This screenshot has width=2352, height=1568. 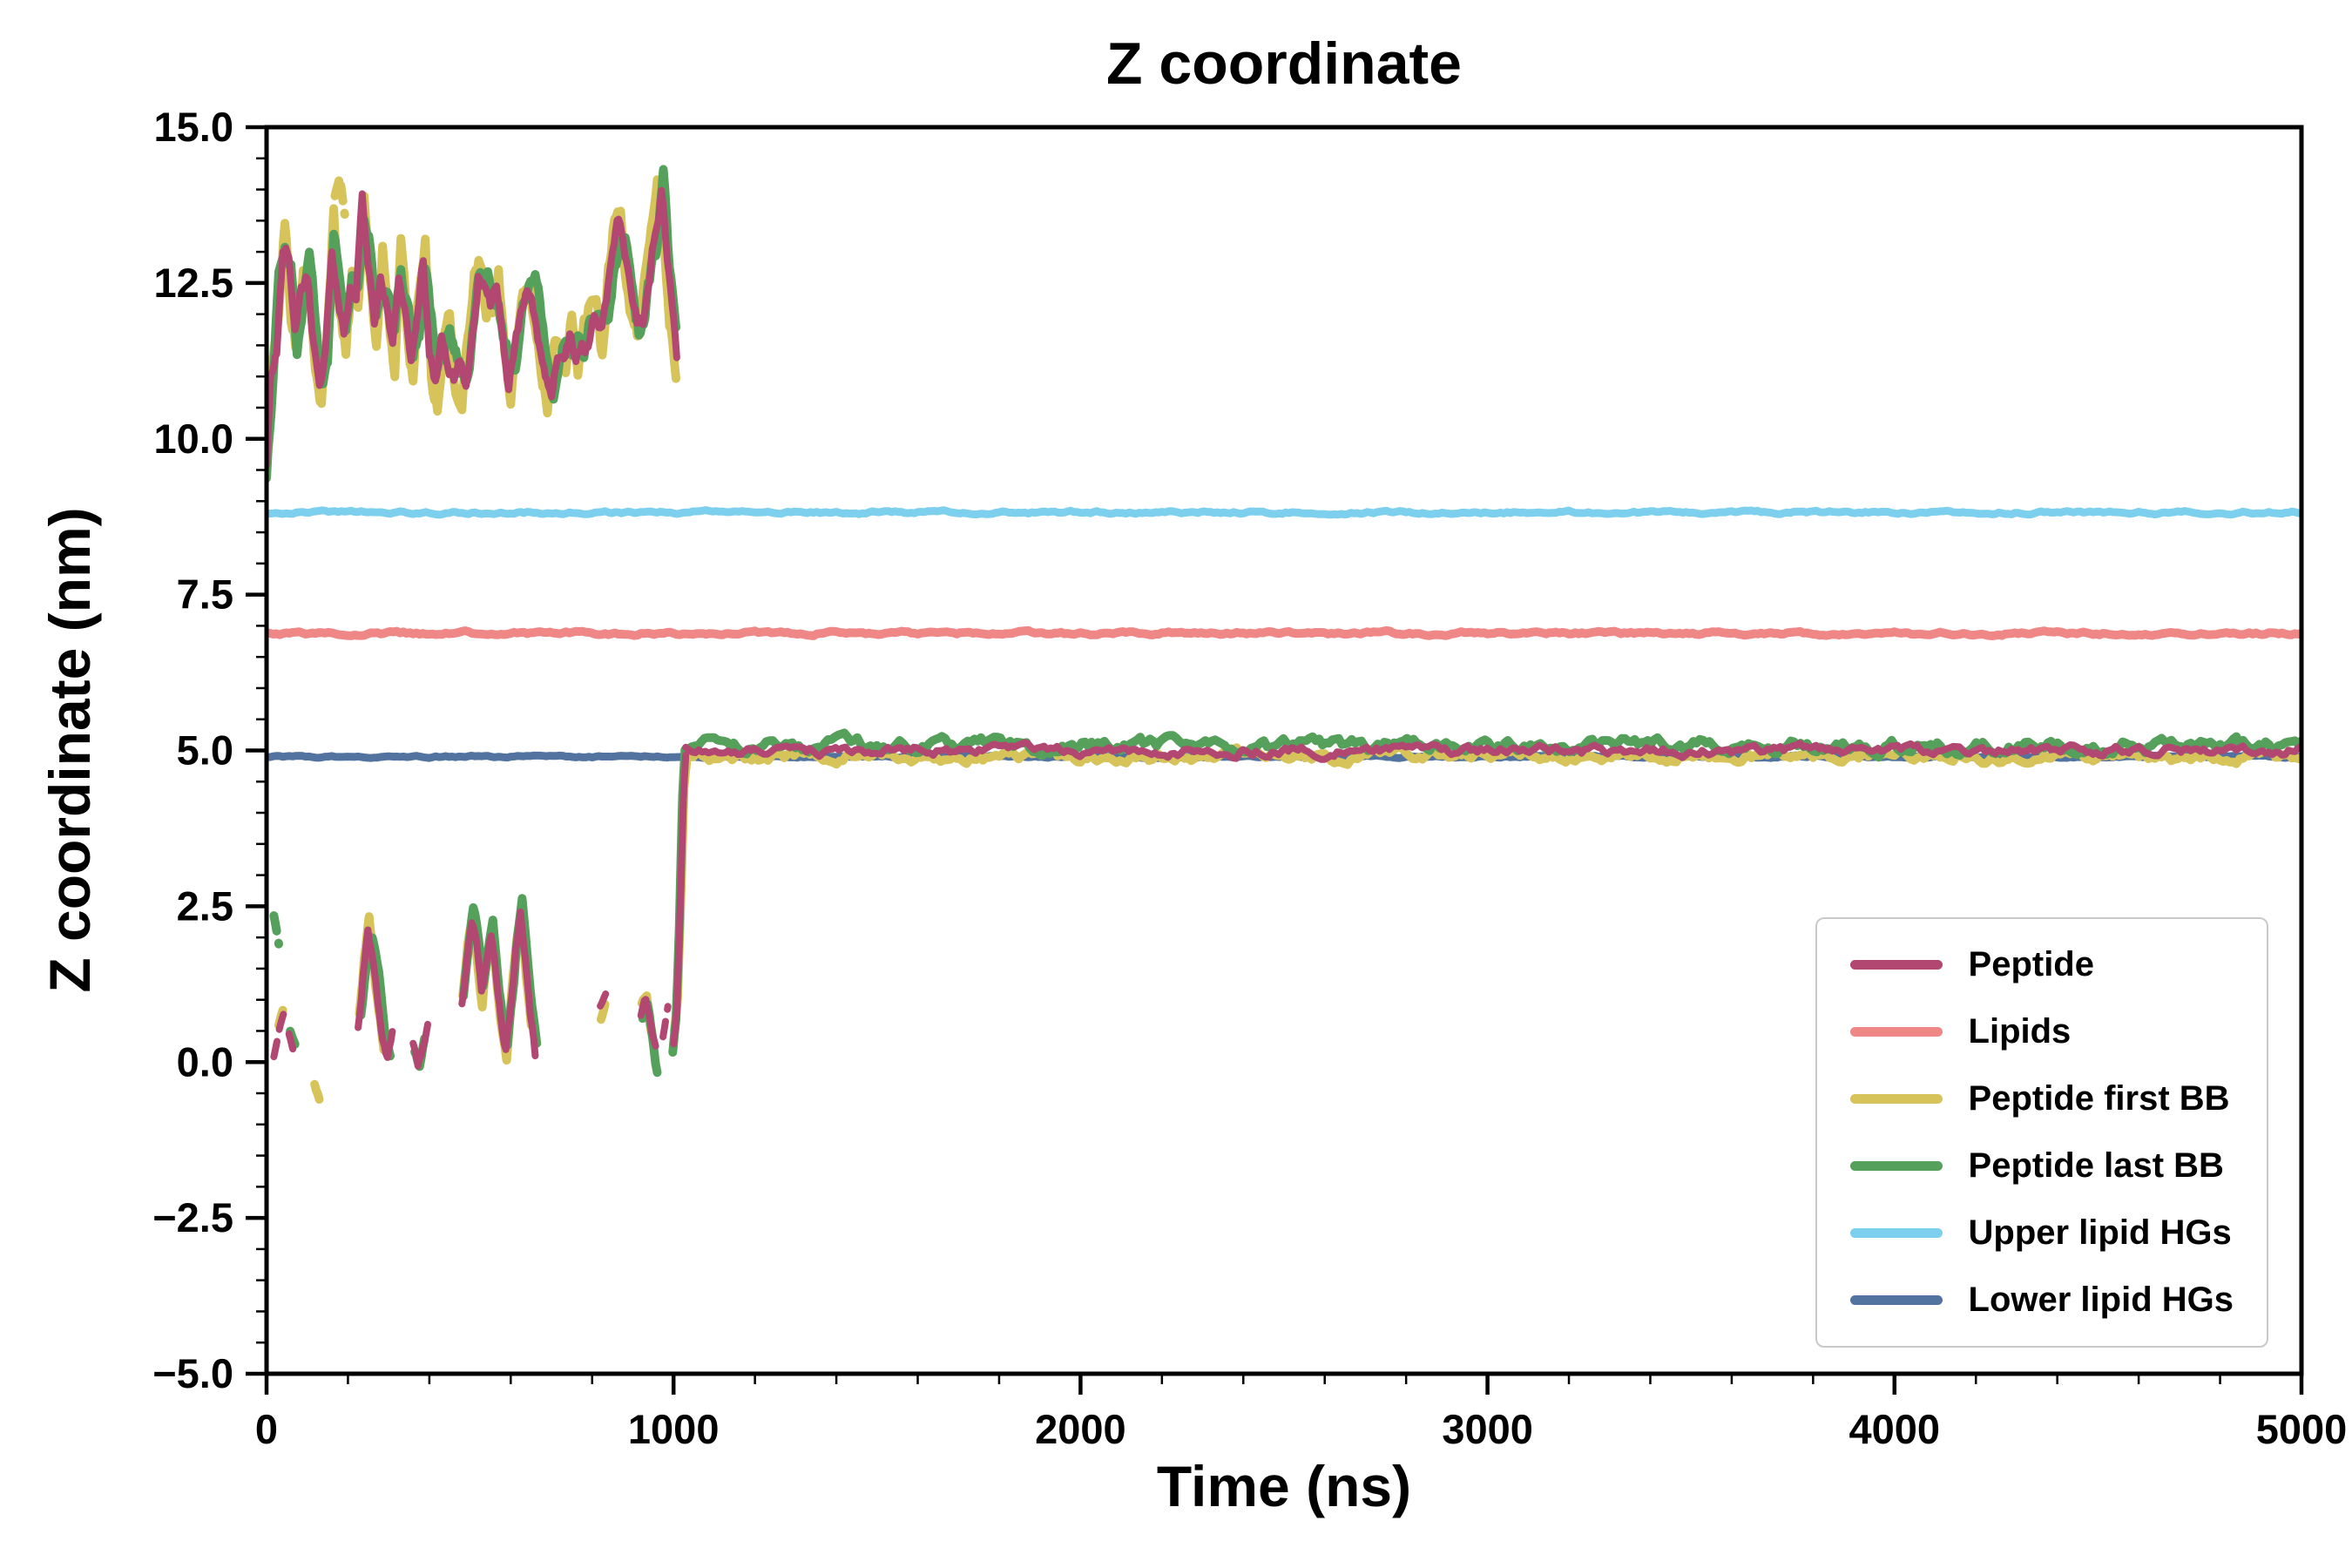 I want to click on y-tick-label: −2.5, so click(x=193, y=1217).